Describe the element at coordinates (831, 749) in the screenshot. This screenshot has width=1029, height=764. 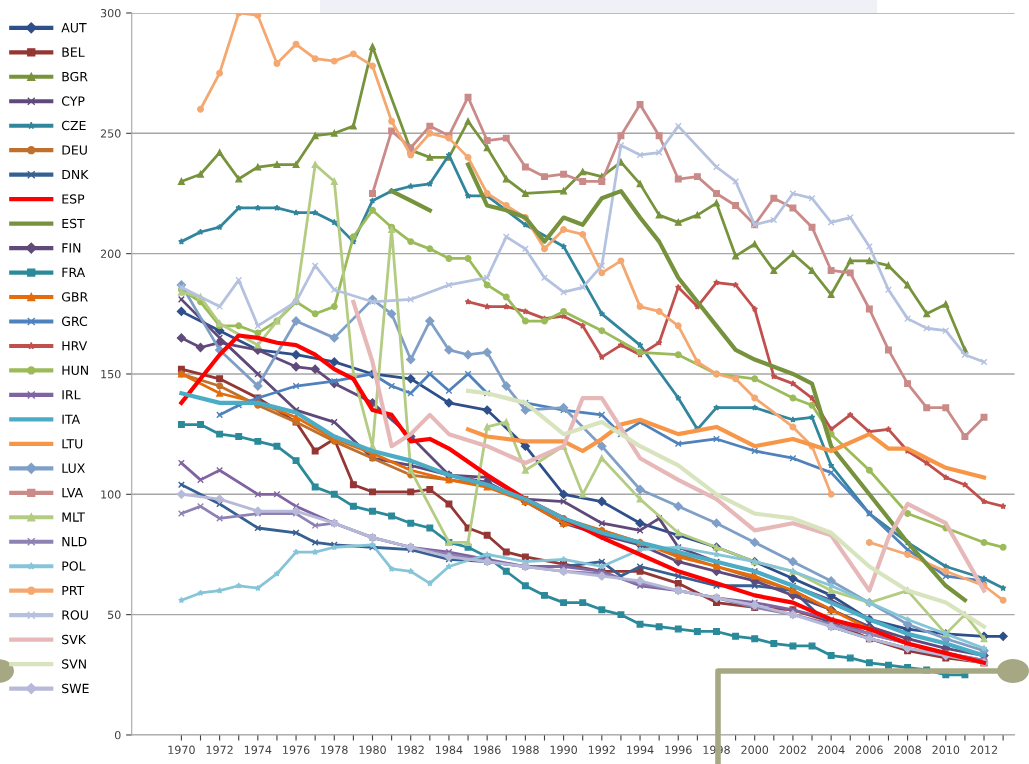
I see `x-tick-label: 2004` at that location.